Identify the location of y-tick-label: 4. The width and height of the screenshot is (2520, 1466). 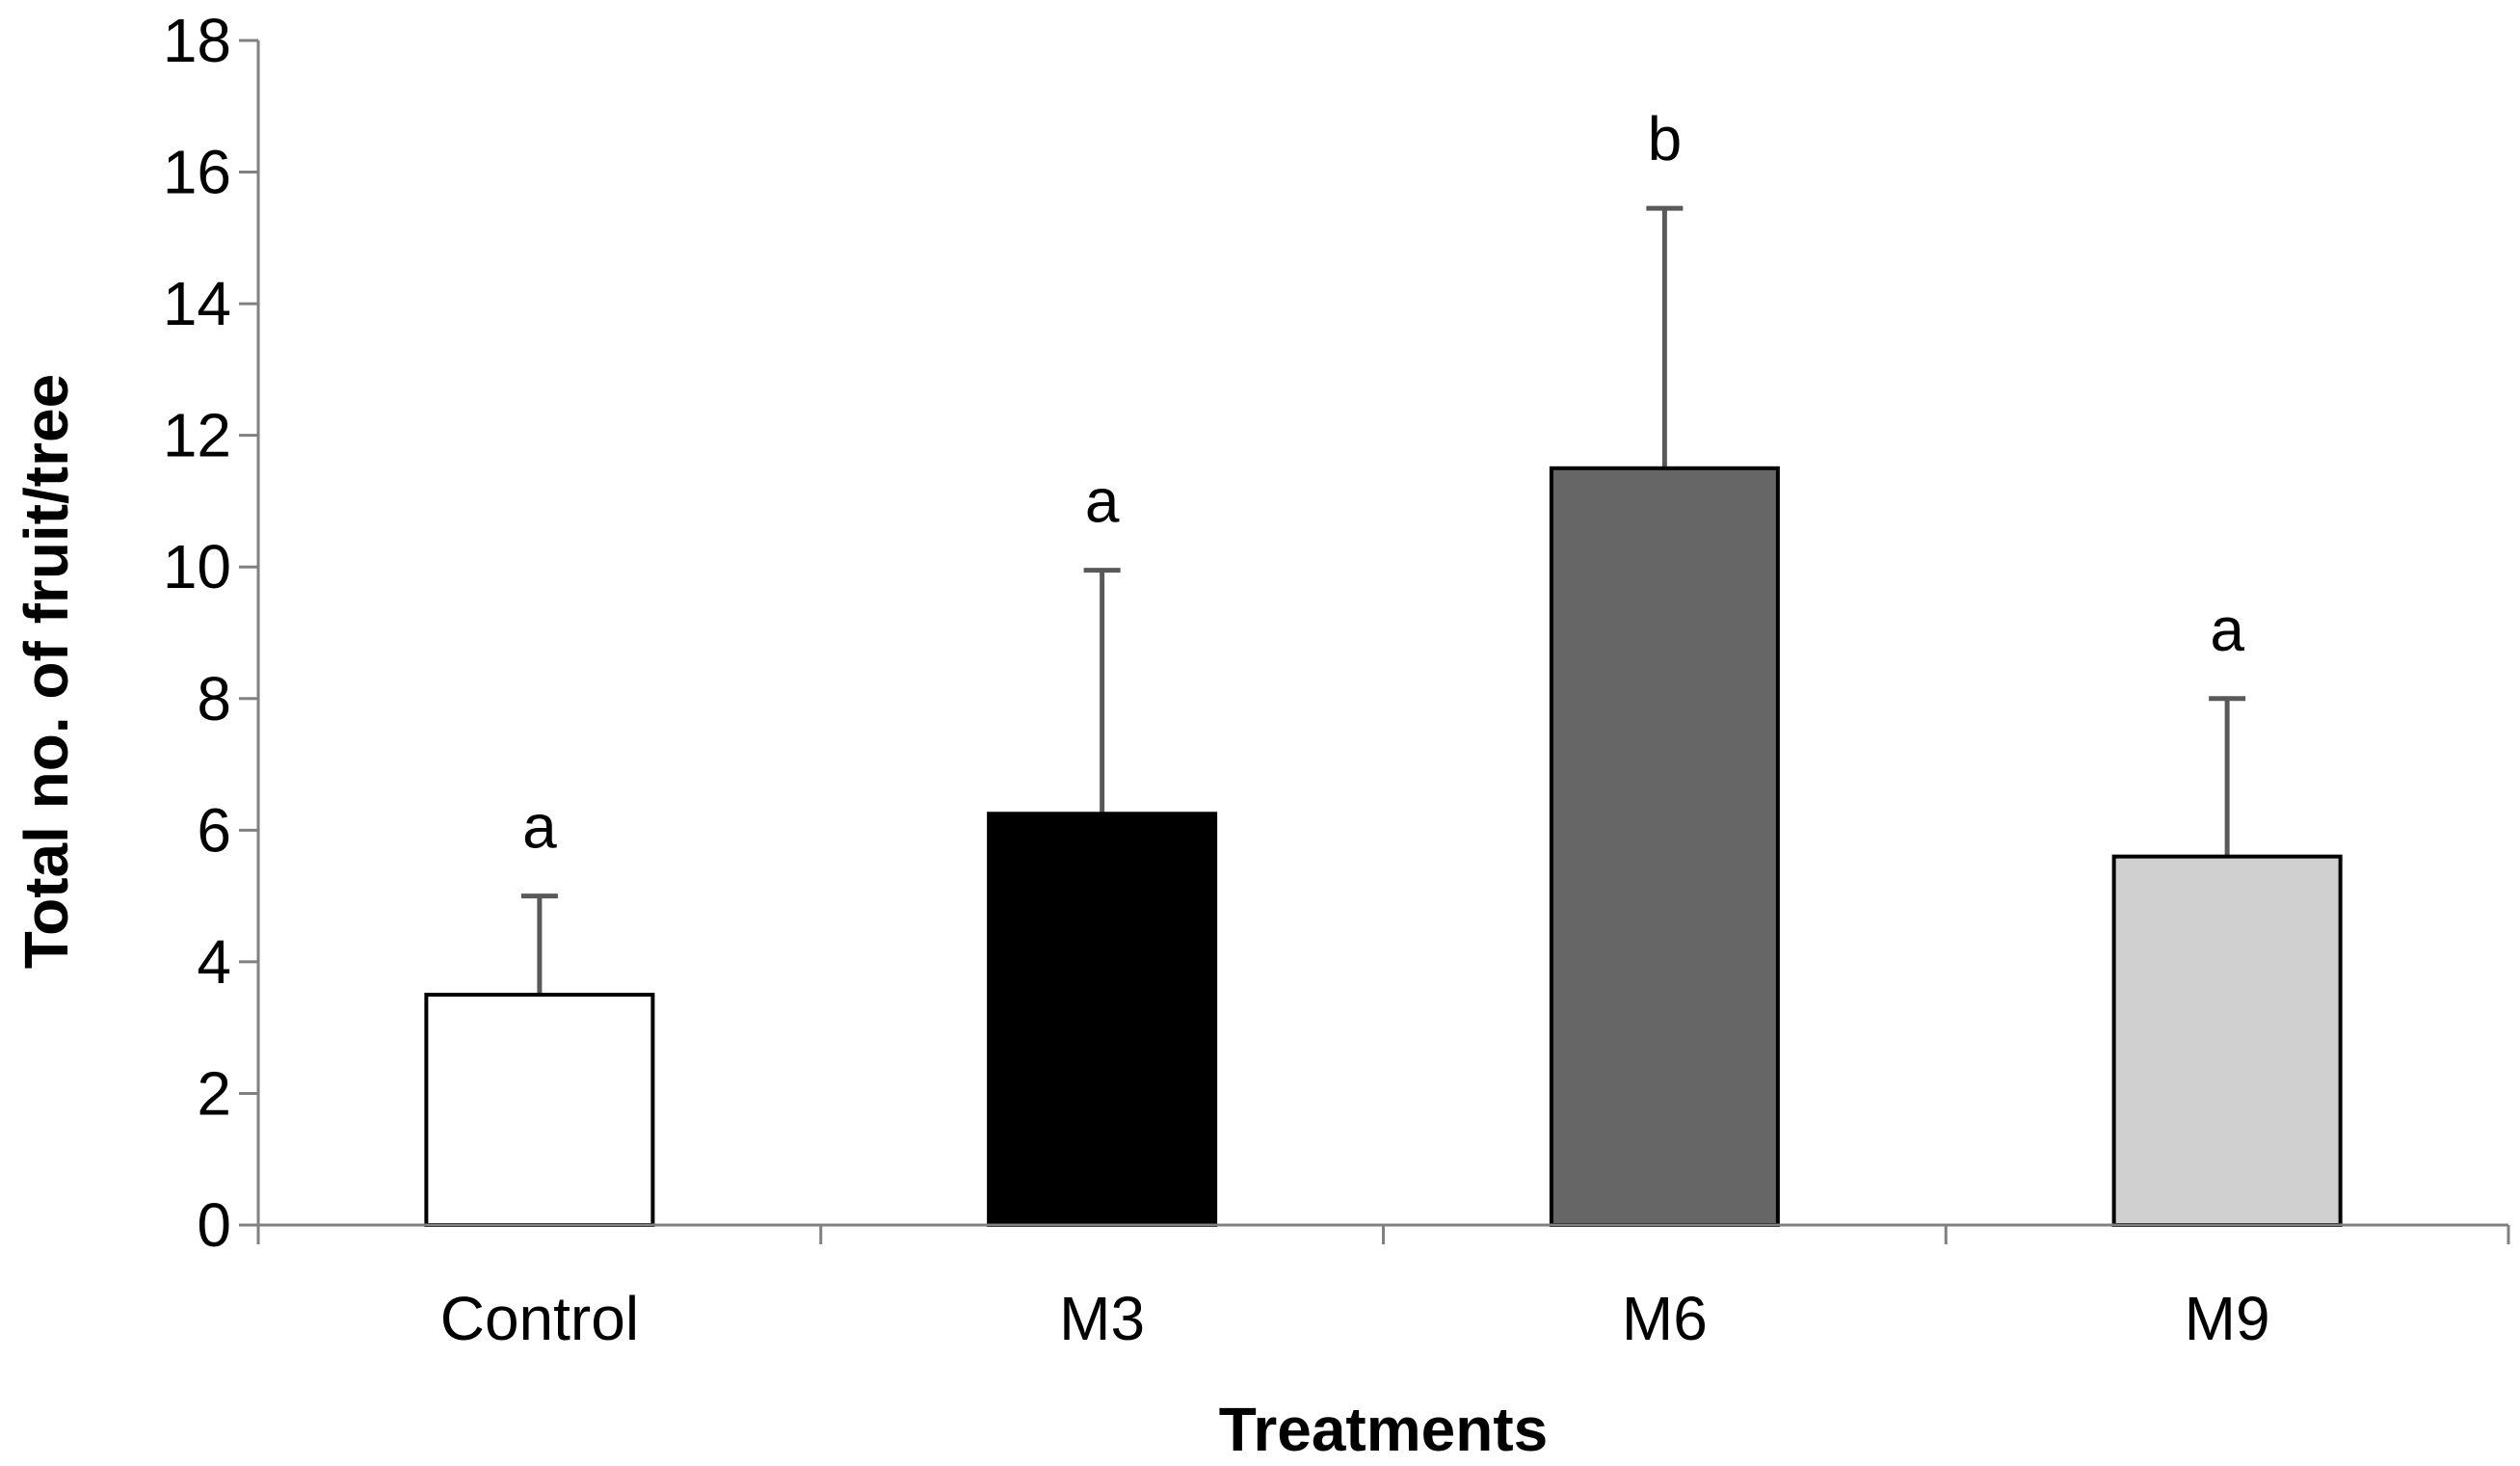
(214, 962).